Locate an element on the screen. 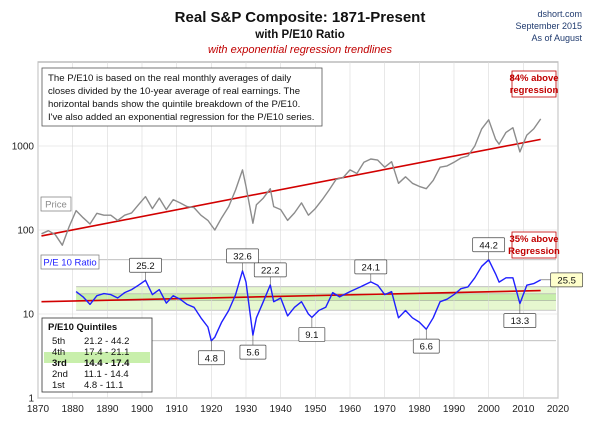 The image size is (590, 435). value-label: 22.2 is located at coordinates (270, 270).